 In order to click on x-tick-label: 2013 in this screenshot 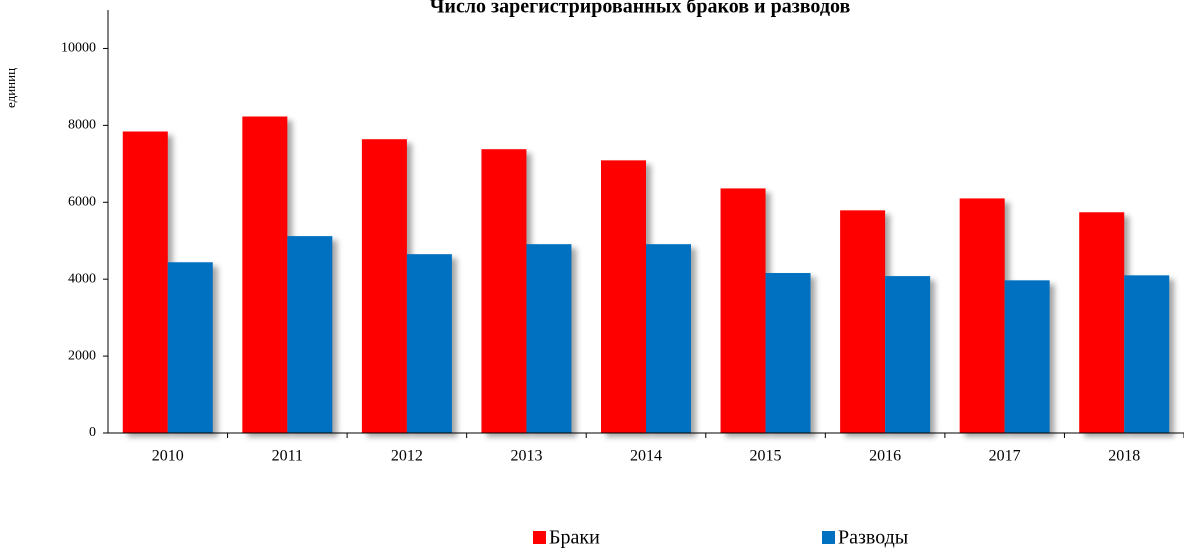, I will do `click(526, 456)`.